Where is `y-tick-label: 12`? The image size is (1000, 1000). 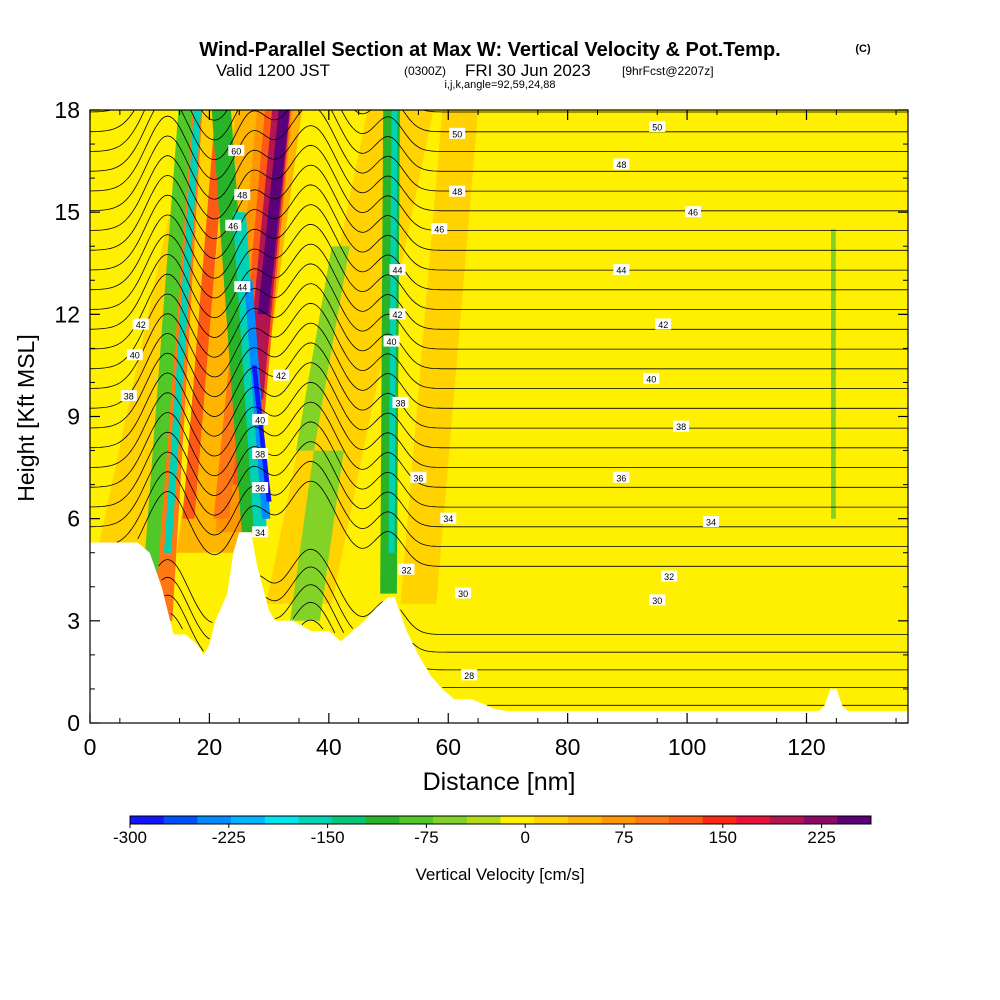 y-tick-label: 12 is located at coordinates (67, 314).